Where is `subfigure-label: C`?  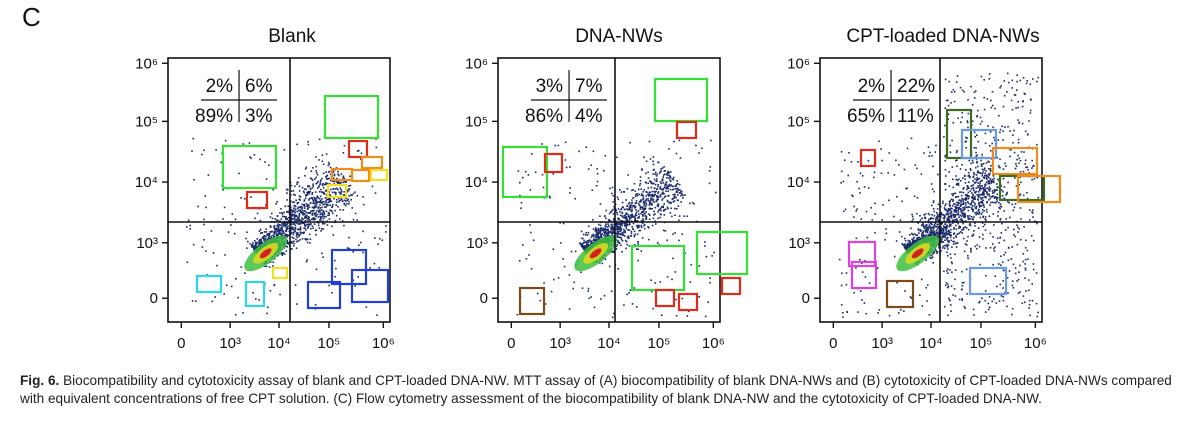
subfigure-label: C is located at coordinates (31, 17).